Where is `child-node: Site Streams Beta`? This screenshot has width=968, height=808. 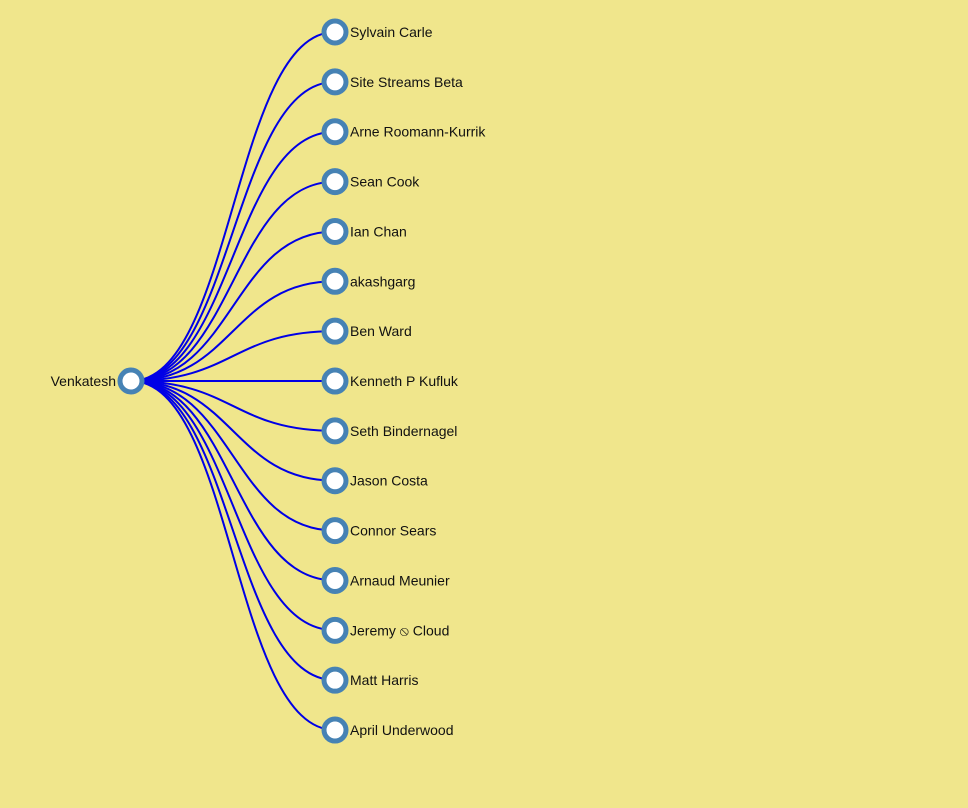
child-node: Site Streams Beta is located at coordinates (392, 82).